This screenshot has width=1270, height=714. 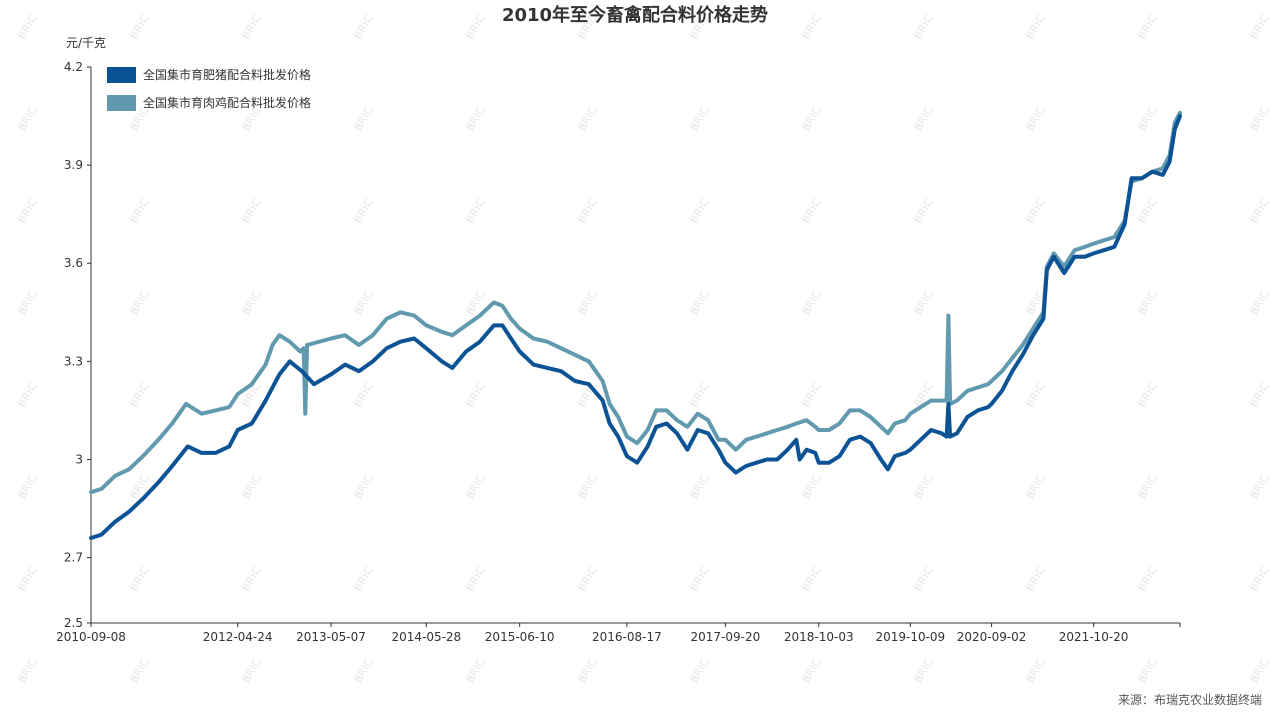 What do you see at coordinates (227, 102) in the screenshot?
I see `legend-label-2: 全国集市育肉鸡配合料批发价格` at bounding box center [227, 102].